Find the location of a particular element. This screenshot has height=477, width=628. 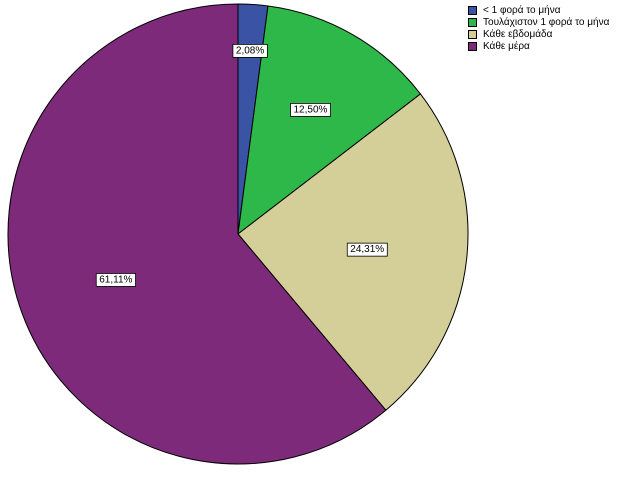

legend-label: Κάθε εβδομάδα is located at coordinates (518, 34).